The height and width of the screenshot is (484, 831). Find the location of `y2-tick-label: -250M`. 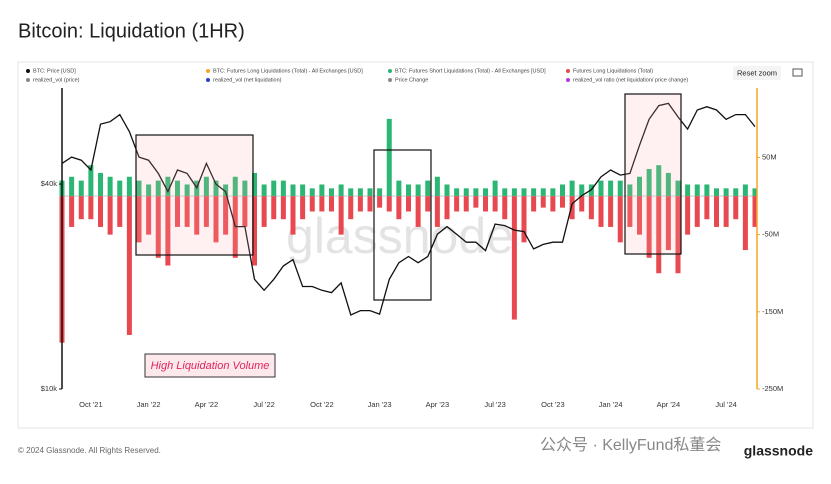

y2-tick-label: -250M is located at coordinates (772, 388).